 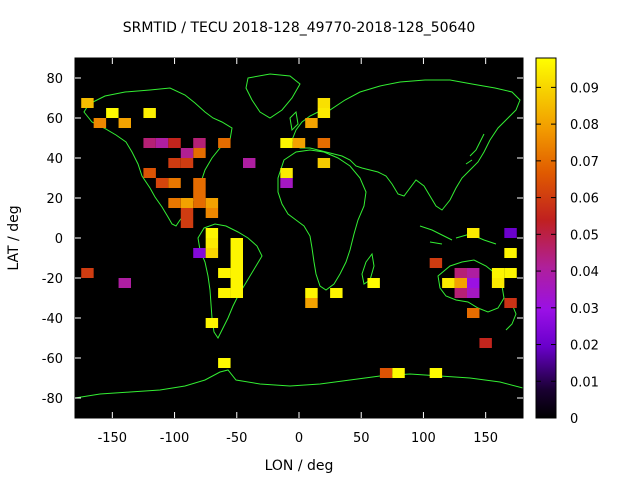 What do you see at coordinates (113, 438) in the screenshot?
I see `x-tick-label: -150` at bounding box center [113, 438].